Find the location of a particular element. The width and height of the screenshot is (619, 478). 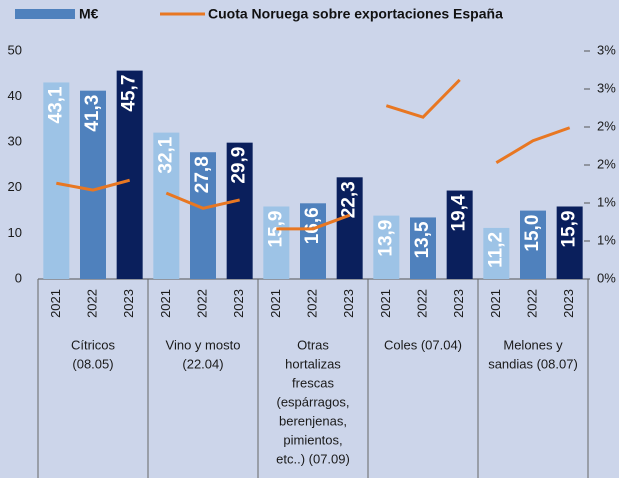

category-label: sandias (08.07) is located at coordinates (533, 363).